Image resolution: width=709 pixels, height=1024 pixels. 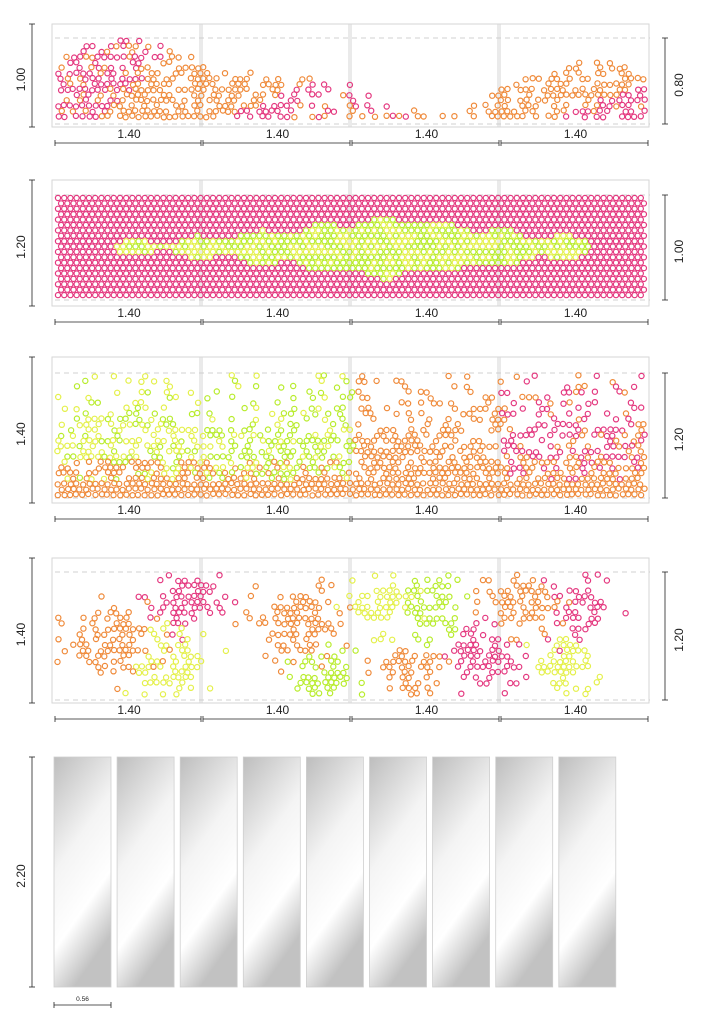 I want to click on height-dimension-label: 1.20, so click(x=21, y=247).